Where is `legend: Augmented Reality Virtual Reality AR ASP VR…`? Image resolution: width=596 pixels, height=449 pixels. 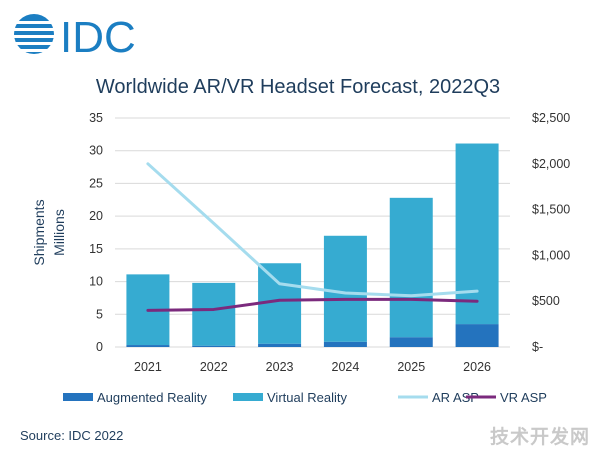 legend: Augmented Reality Virtual Reality AR ASP VR… is located at coordinates (305, 397).